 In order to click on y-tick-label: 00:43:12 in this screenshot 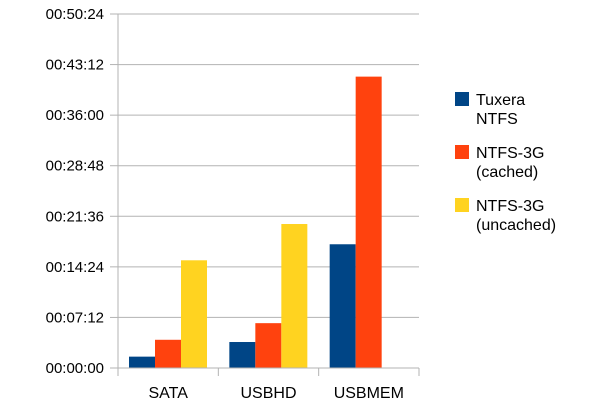, I will do `click(75, 65)`.